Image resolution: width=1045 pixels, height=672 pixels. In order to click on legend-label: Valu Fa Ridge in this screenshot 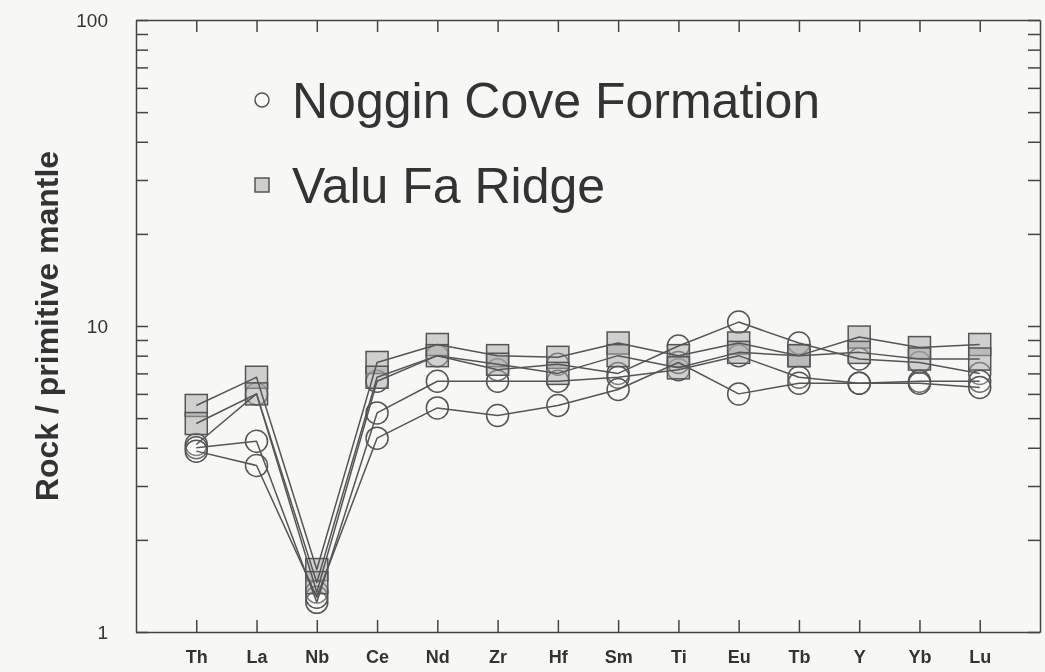, I will do `click(449, 185)`.